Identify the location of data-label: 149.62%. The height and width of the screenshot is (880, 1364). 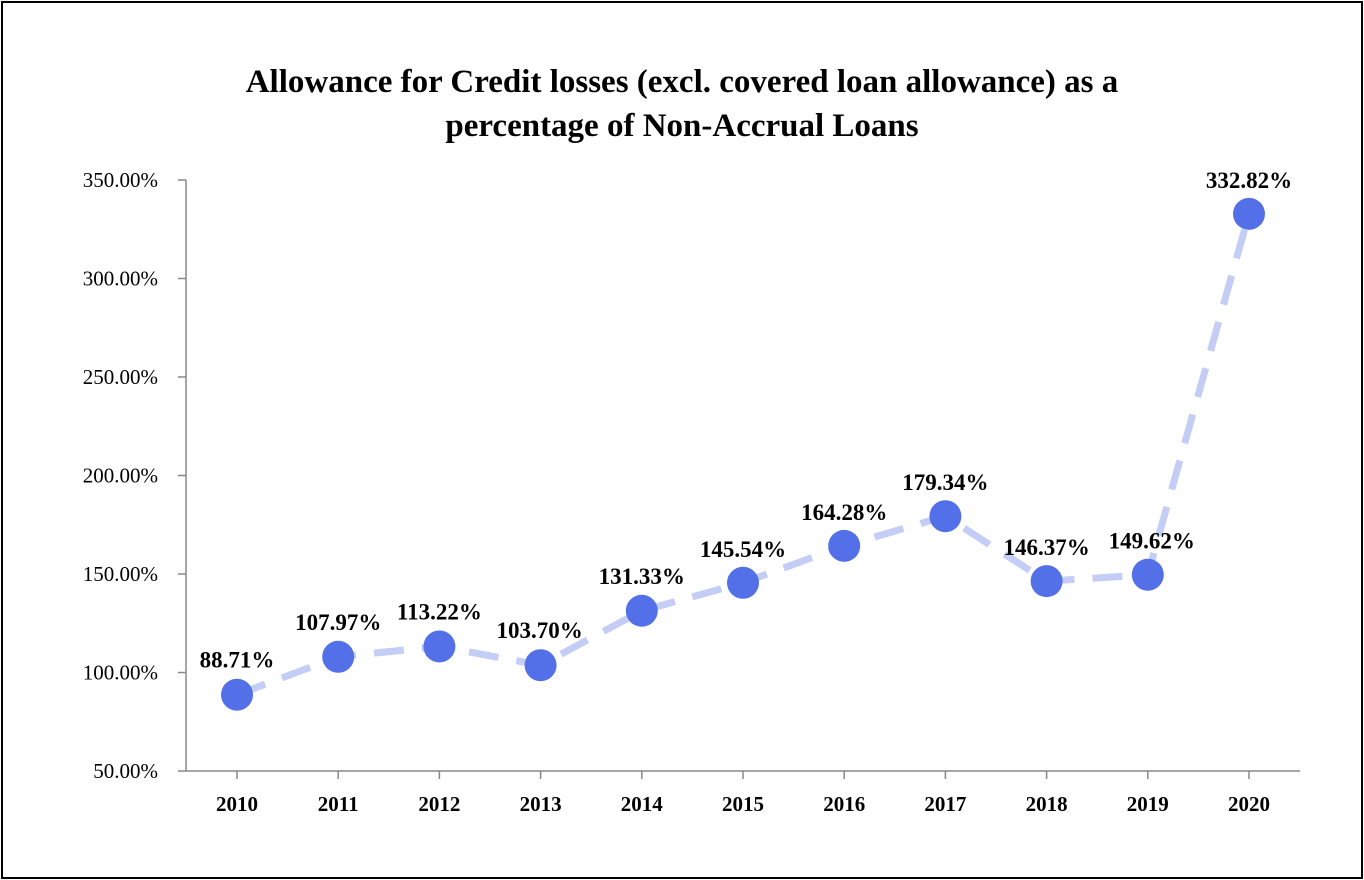
(1152, 541).